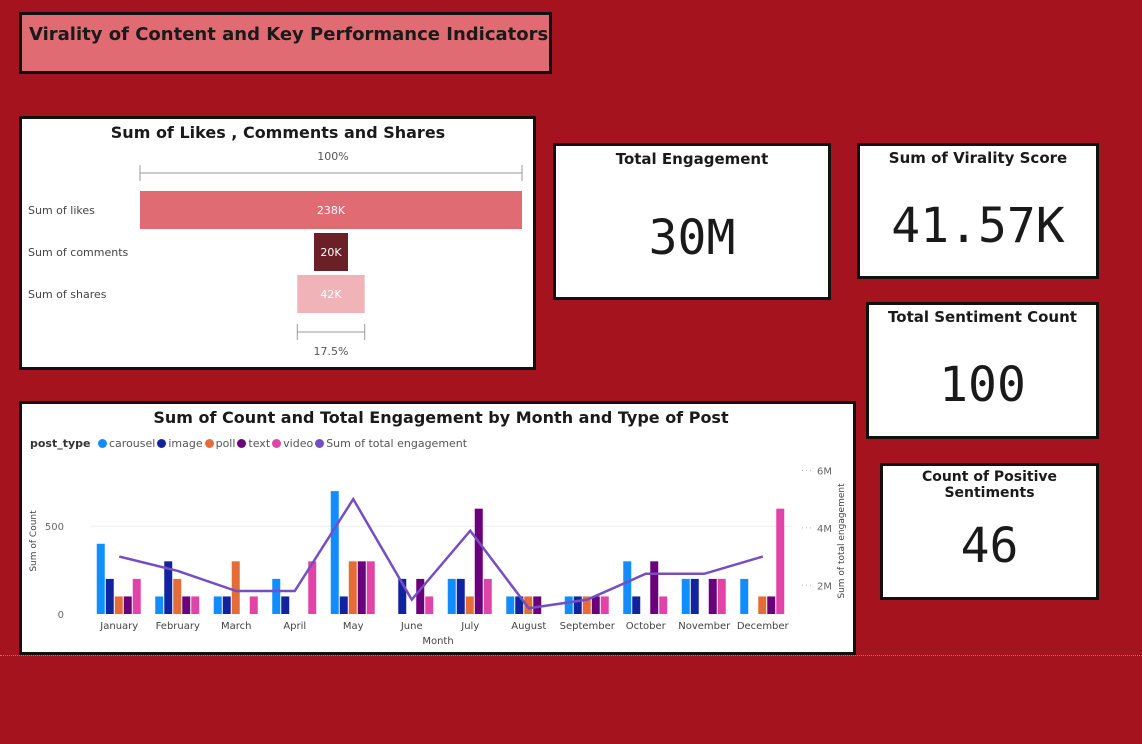 The height and width of the screenshot is (744, 1142). Describe the element at coordinates (441, 553) in the screenshot. I see `engagement-line` at that location.